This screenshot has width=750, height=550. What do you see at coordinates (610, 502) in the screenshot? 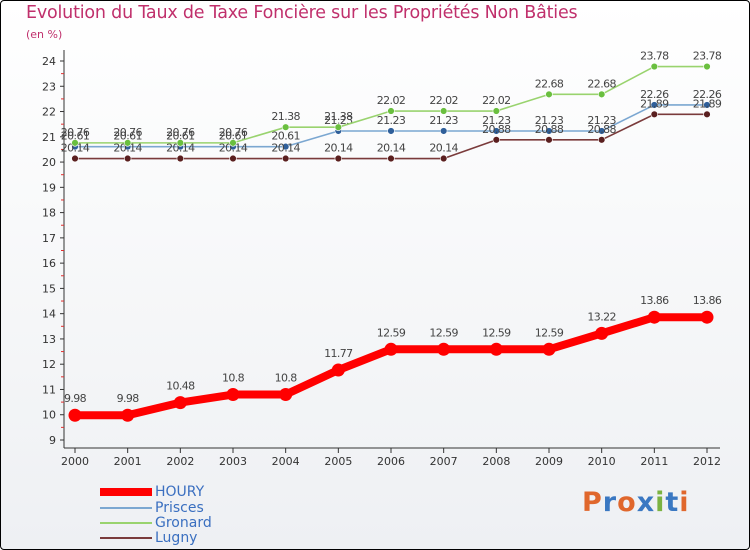
I see `logo-letter: r` at bounding box center [610, 502].